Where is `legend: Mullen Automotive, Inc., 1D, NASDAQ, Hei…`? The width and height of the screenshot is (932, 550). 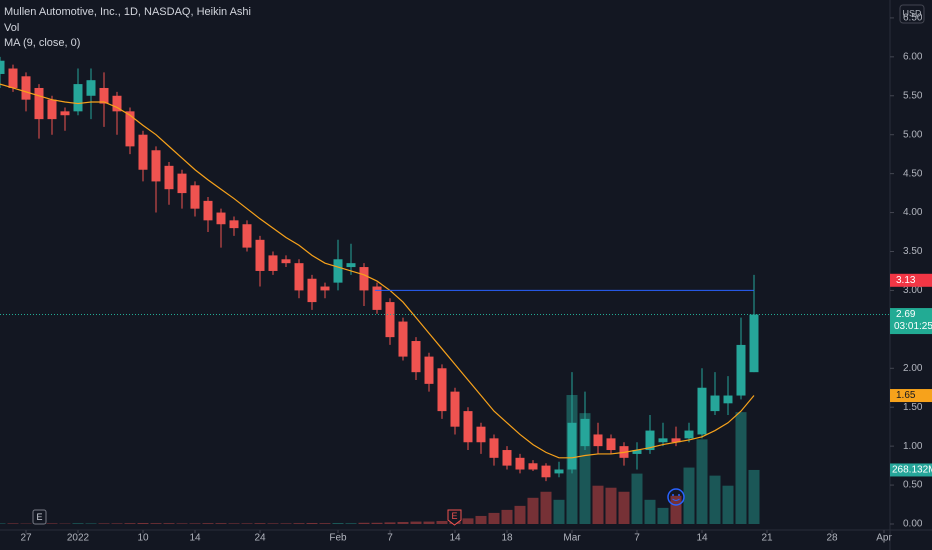 legend: Mullen Automotive, Inc., 1D, NASDAQ, Hei… is located at coordinates (127, 27).